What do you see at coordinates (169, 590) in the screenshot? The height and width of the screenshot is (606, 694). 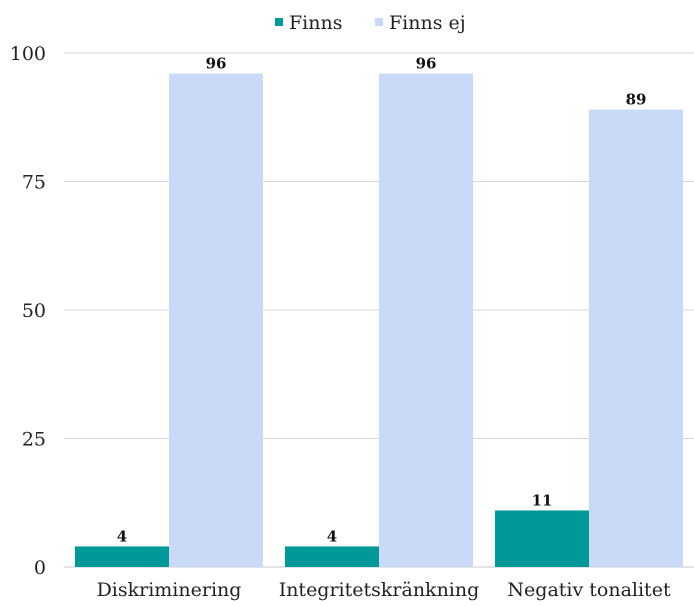 I see `x-tick-label-diskriminering: Diskriminering` at bounding box center [169, 590].